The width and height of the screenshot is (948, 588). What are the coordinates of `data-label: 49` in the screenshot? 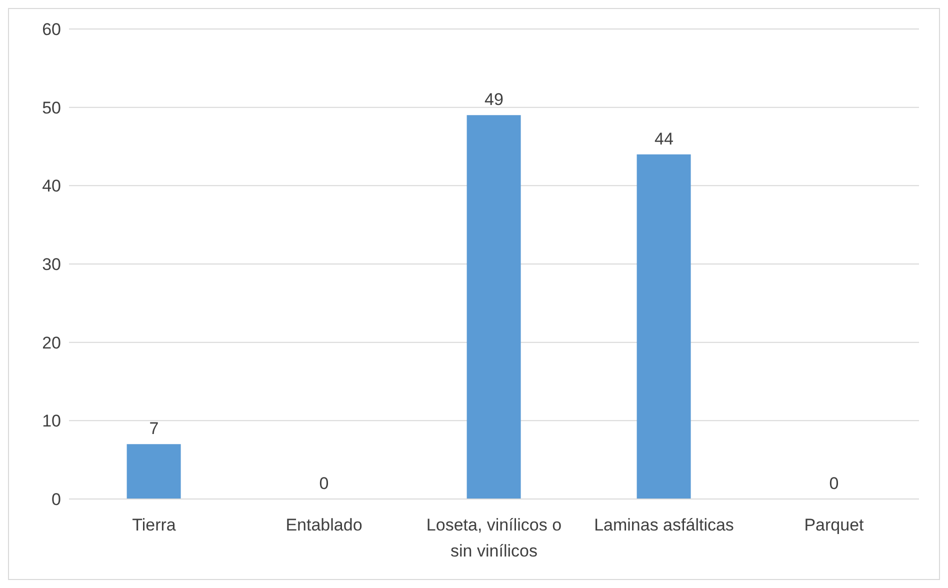 It's located at (494, 100).